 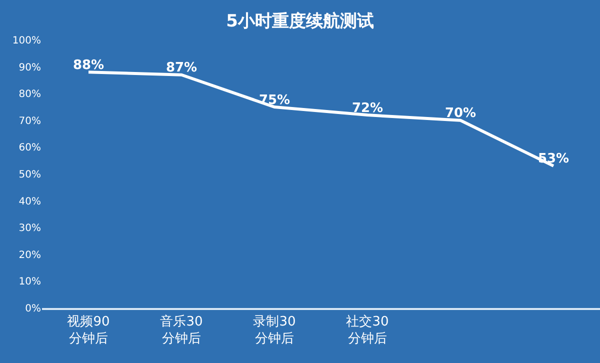 I want to click on y-tick-label: 80%, so click(x=29, y=94).